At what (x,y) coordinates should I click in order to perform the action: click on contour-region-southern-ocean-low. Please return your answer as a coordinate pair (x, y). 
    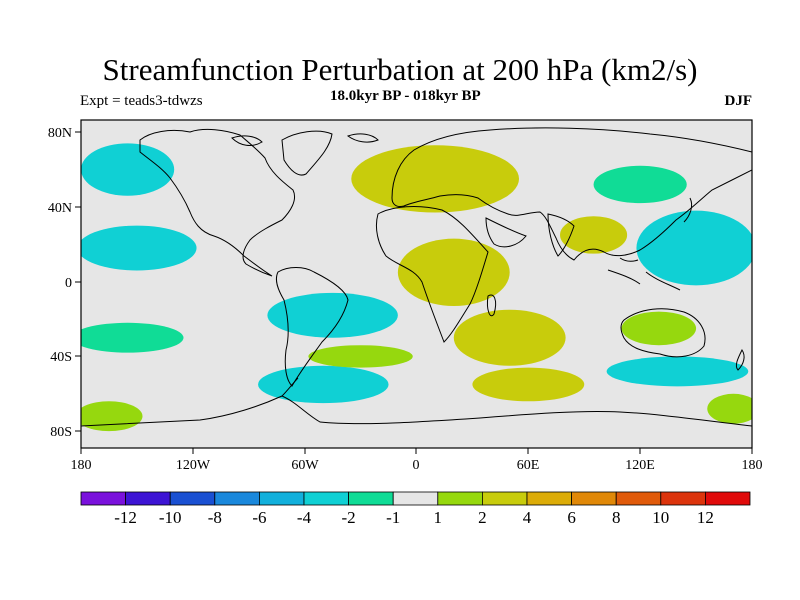
    Looking at the image, I should click on (677, 371).